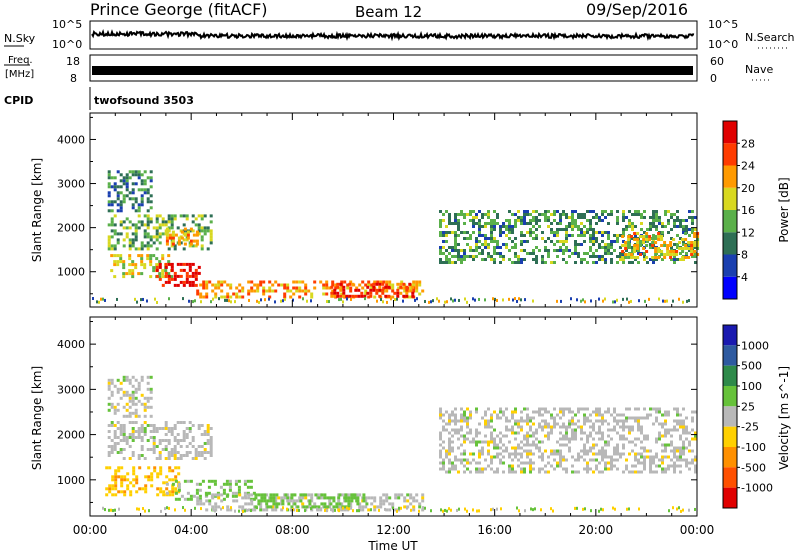 This screenshot has width=800, height=554. What do you see at coordinates (399, 34) in the screenshot?
I see `nsky-panel: N.Sky 10^5 10^0 10^5 10^0 N.Search` at bounding box center [399, 34].